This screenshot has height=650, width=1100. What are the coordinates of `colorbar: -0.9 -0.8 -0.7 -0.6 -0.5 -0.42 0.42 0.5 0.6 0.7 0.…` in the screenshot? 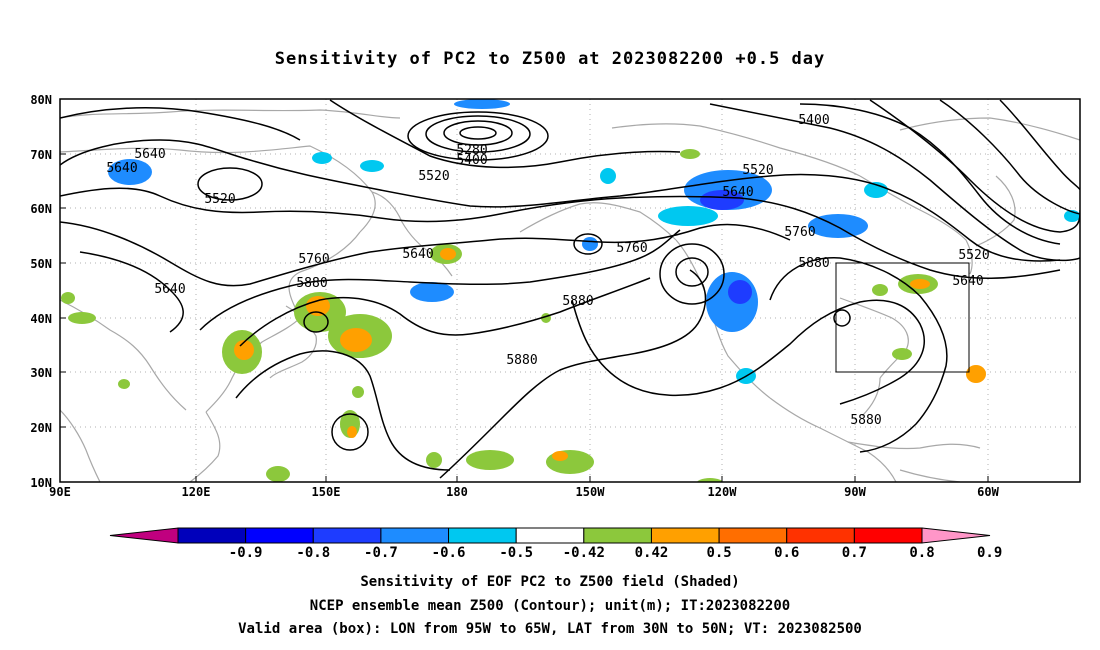 It's located at (555, 544).